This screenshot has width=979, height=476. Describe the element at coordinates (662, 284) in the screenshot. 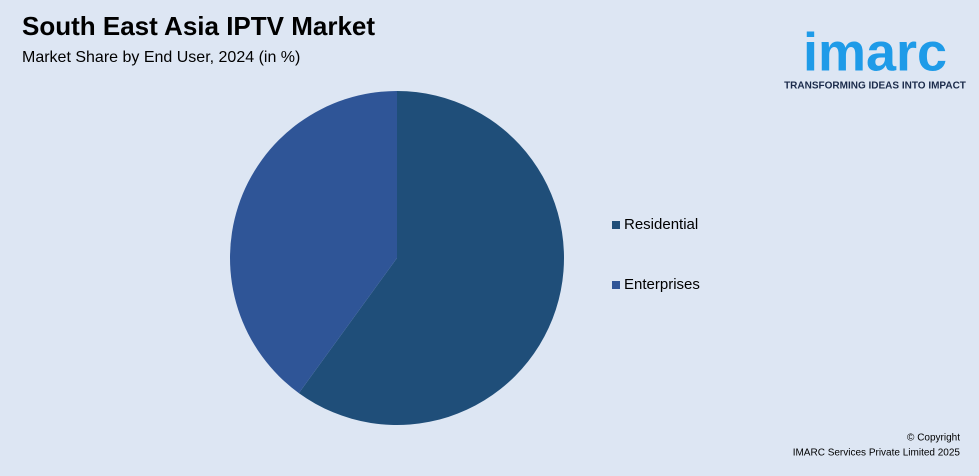

I see `legend-label: Enterprises` at that location.